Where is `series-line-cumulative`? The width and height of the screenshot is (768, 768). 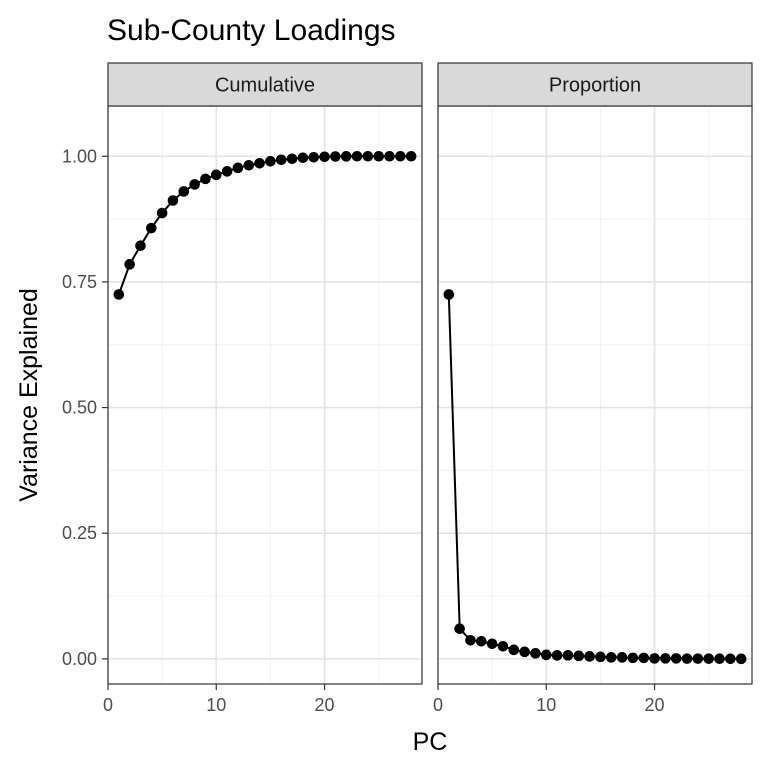
series-line-cumulative is located at coordinates (264, 225).